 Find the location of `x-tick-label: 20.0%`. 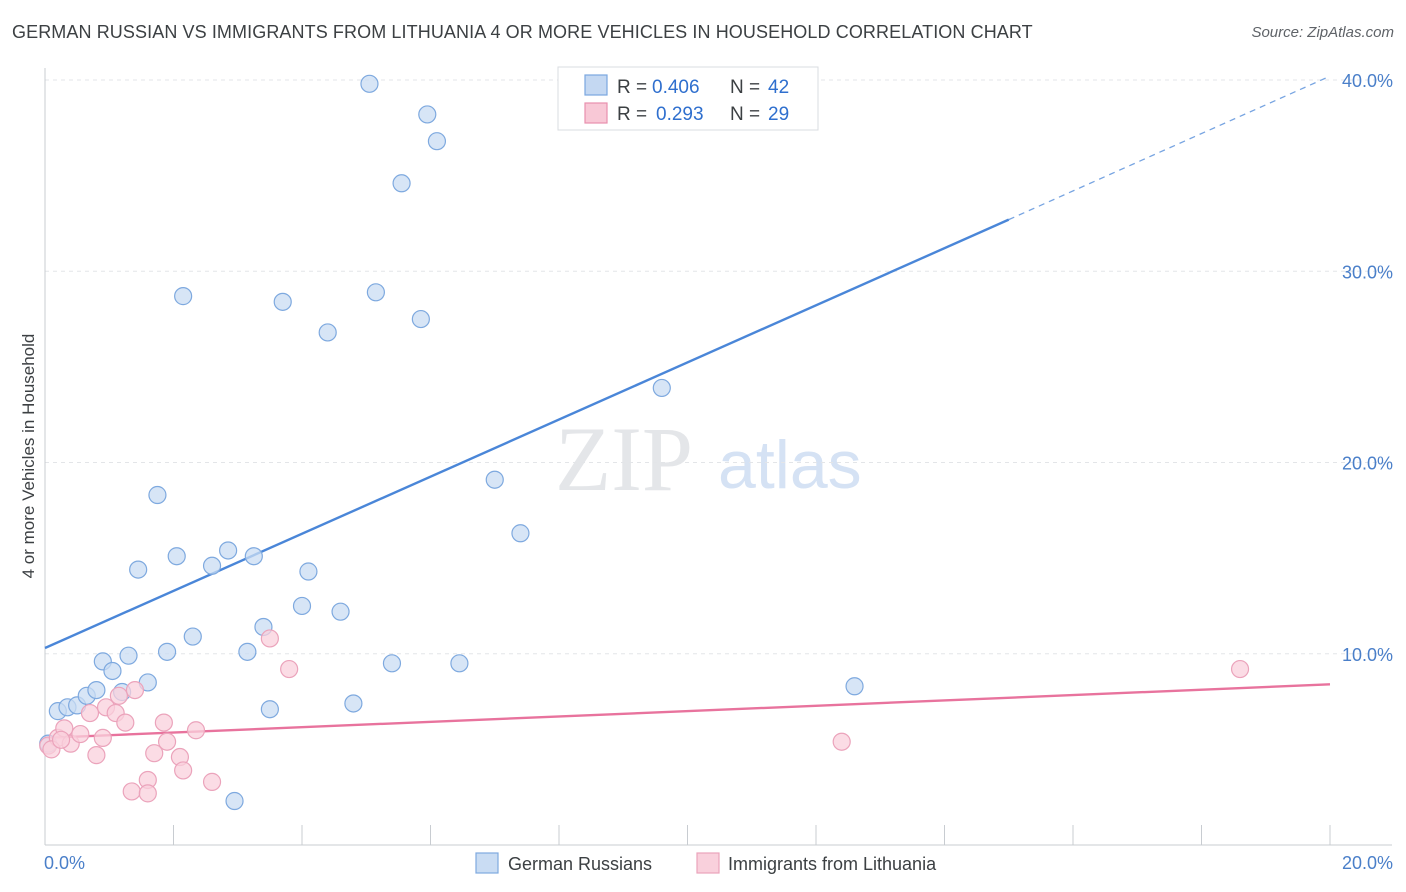

x-tick-label: 20.0% is located at coordinates (1367, 863).